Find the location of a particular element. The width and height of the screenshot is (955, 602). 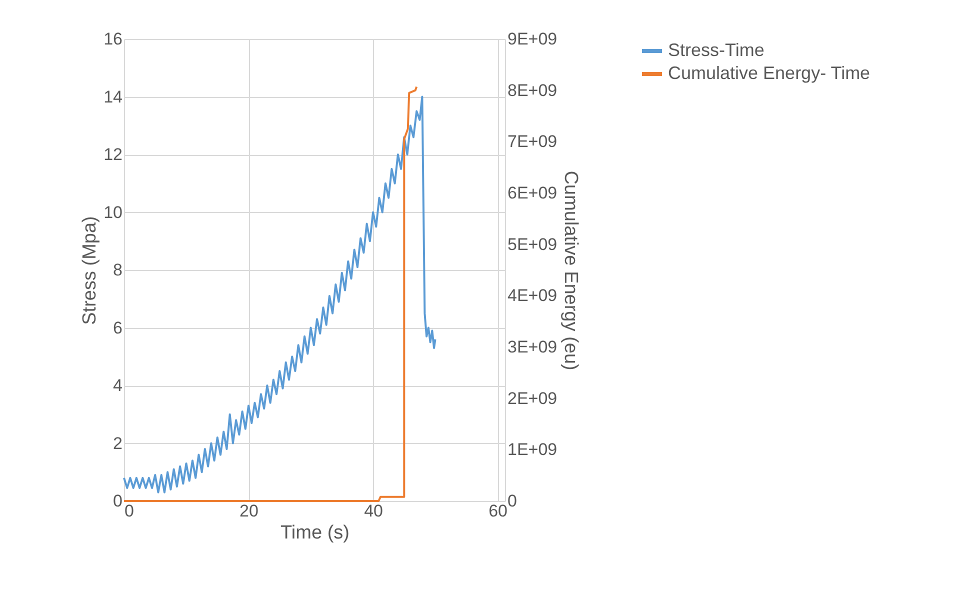

y-tick-label: 4 is located at coordinates (117, 385).